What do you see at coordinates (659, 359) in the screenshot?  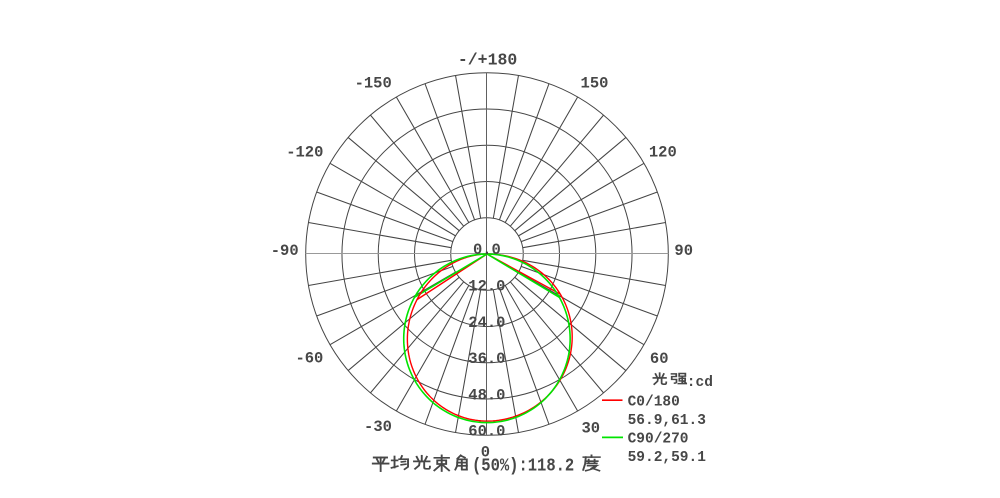 I see `svg-text: 60` at bounding box center [659, 359].